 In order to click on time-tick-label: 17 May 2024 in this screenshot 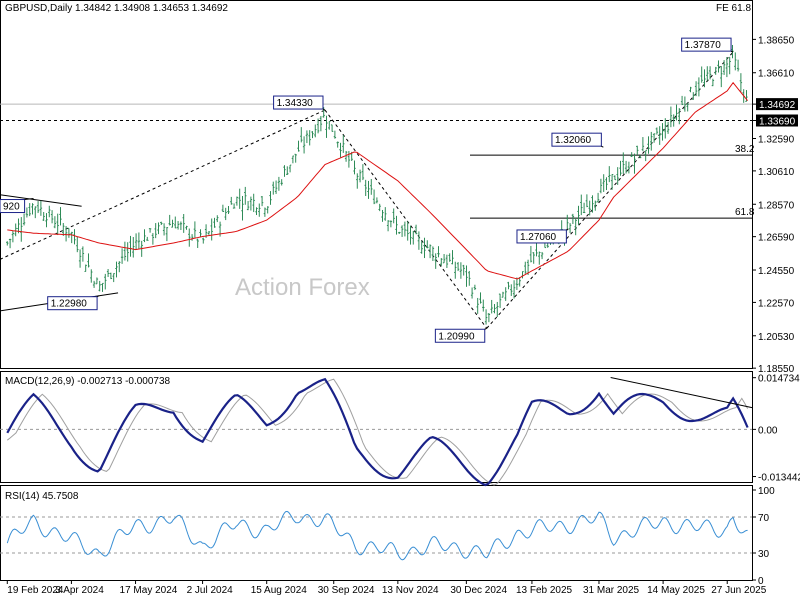, I will do `click(149, 590)`.